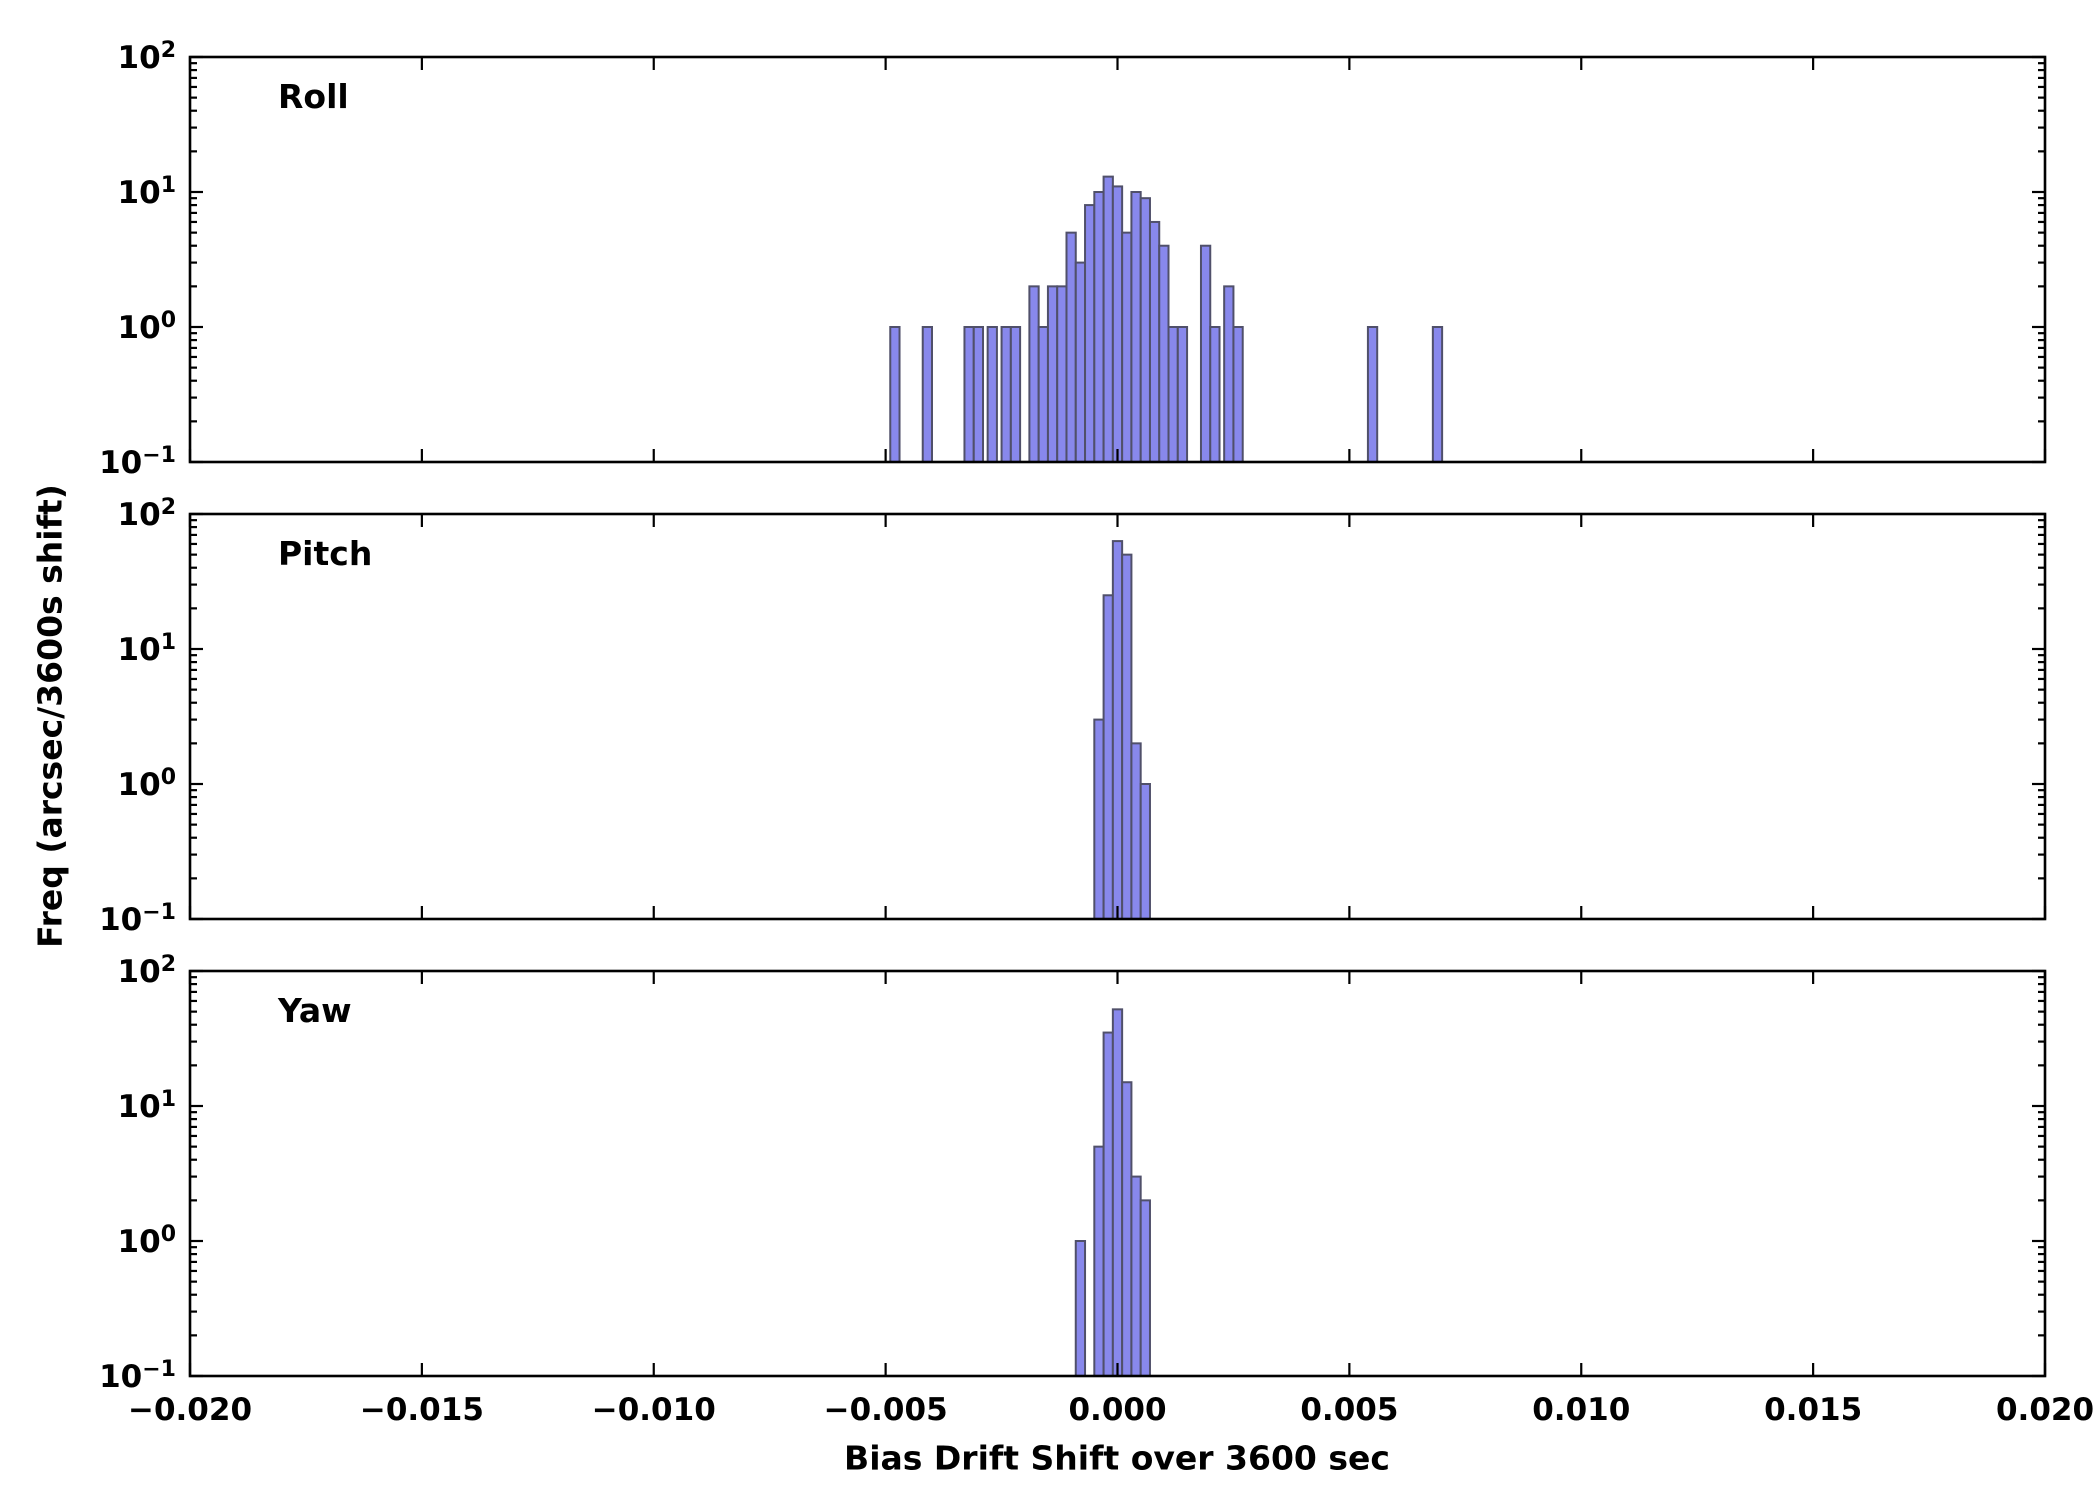  Describe the element at coordinates (1581, 1410) in the screenshot. I see `x-tick-label: 0.010` at that location.